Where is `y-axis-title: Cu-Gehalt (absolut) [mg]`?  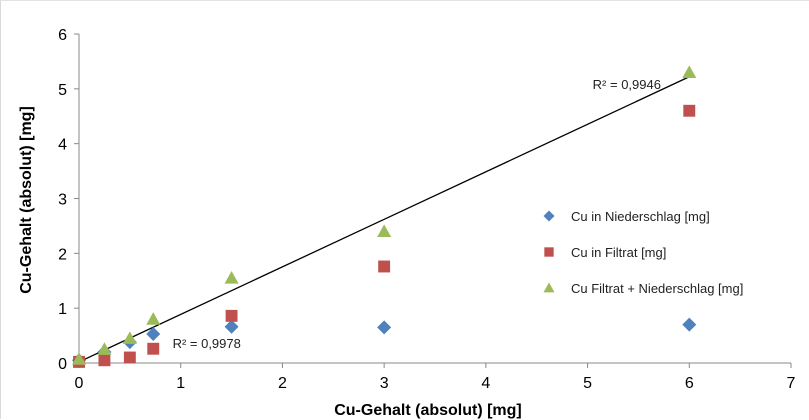
y-axis-title: Cu-Gehalt (absolut) [mg] is located at coordinates (26, 200).